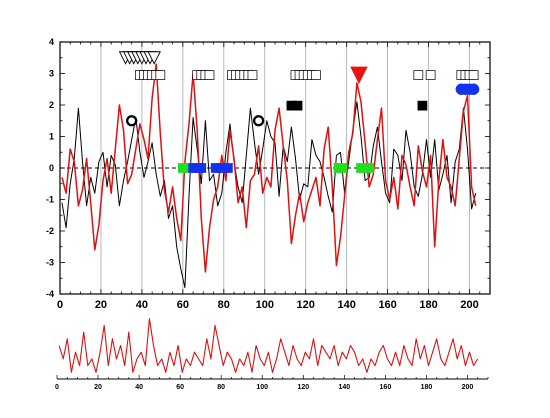 Image resolution: width=550 pixels, height=418 pixels. Describe the element at coordinates (57, 387) in the screenshot. I see `bottom-x-tick-label: 0` at that location.